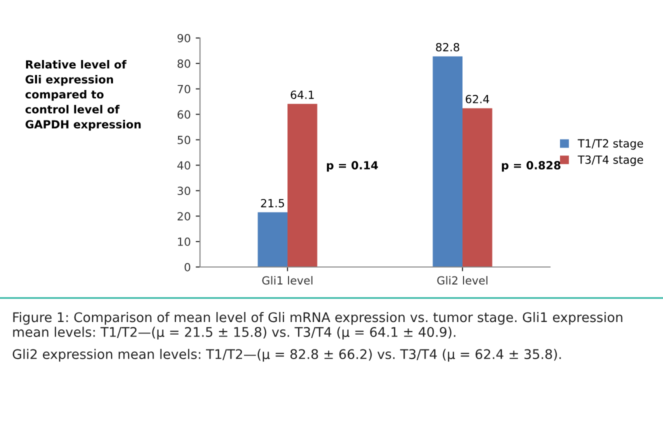  What do you see at coordinates (184, 140) in the screenshot?
I see `y-tick-label: 50` at bounding box center [184, 140].